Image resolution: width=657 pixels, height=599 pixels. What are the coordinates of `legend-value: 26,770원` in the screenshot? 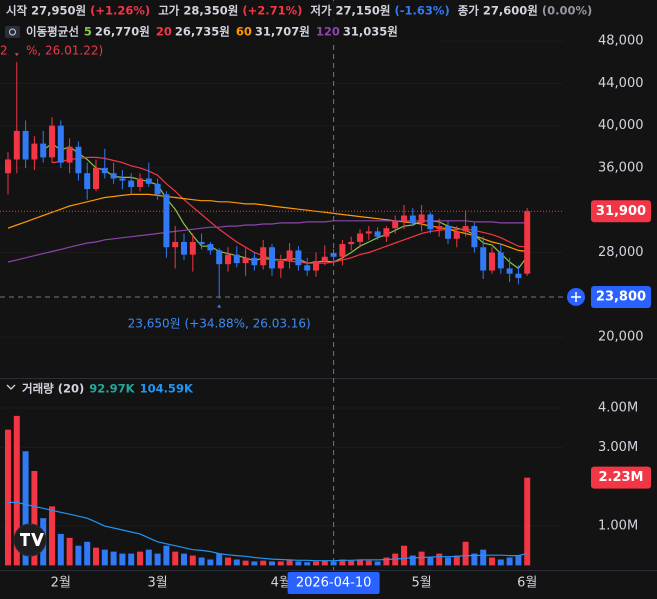 It's located at (122, 32).